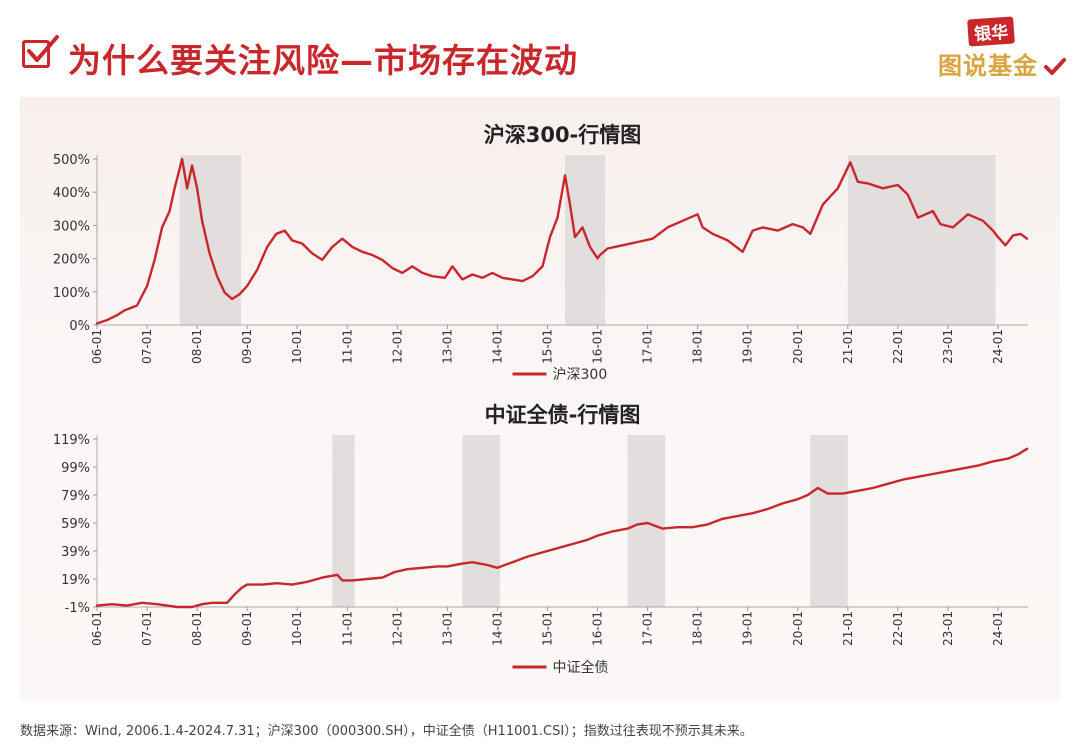  What do you see at coordinates (323, 60) in the screenshot?
I see `page-title: 为什么要关注风险—市场存在波动` at bounding box center [323, 60].